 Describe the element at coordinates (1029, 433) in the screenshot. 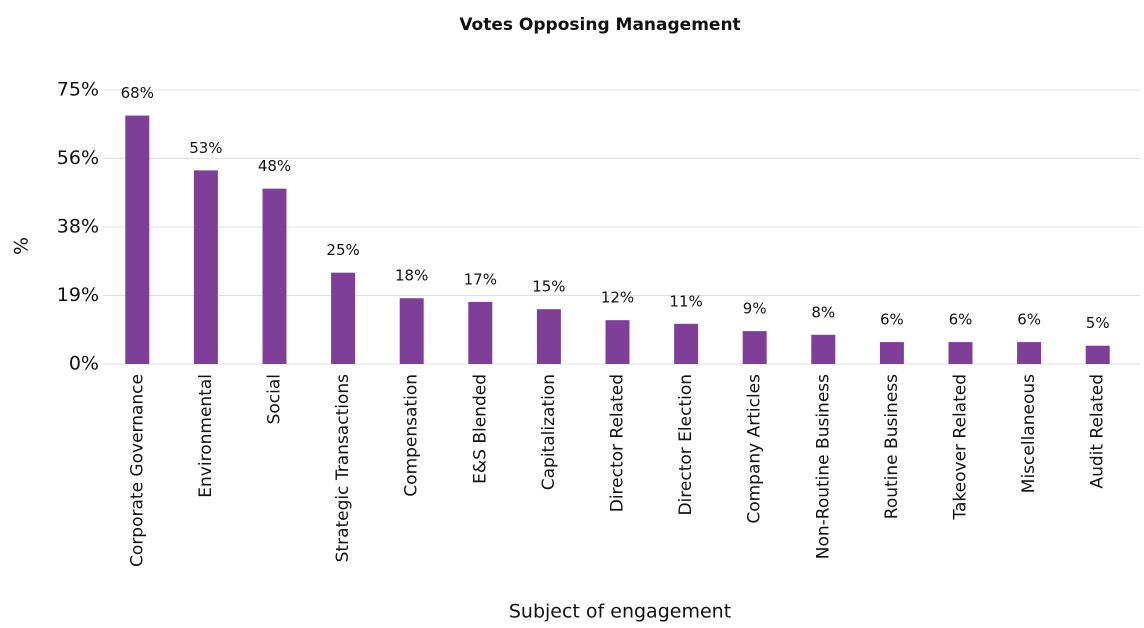

I see `x-tick-label: Miscellaneous` at that location.